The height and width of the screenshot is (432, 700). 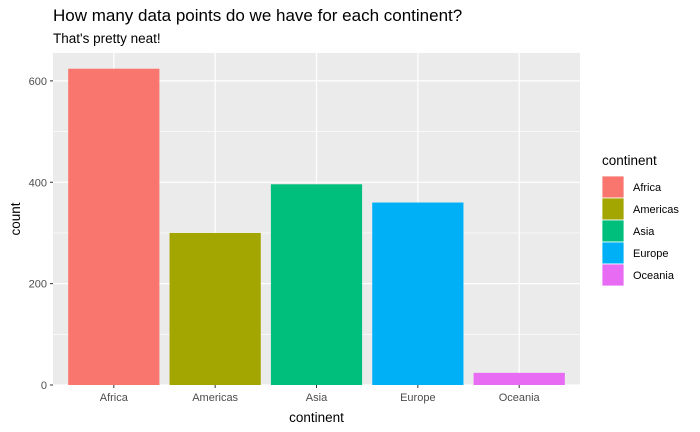 I want to click on bar-americas, so click(x=215, y=308).